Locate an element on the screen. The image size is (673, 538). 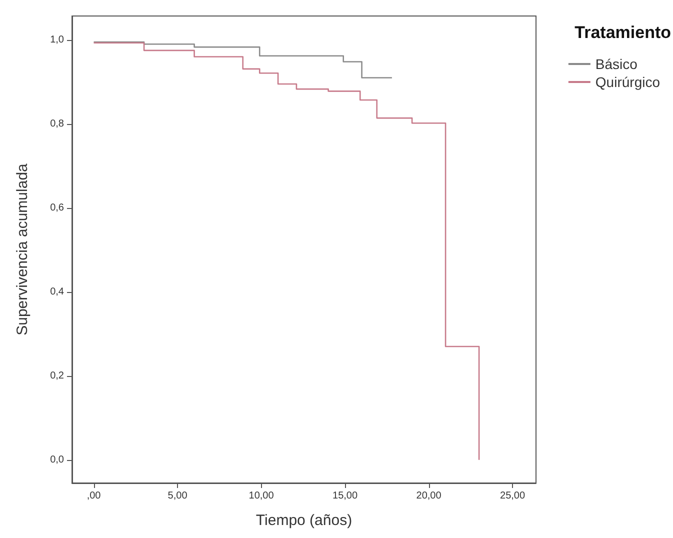
x-tick-label: 15,00 is located at coordinates (345, 496).